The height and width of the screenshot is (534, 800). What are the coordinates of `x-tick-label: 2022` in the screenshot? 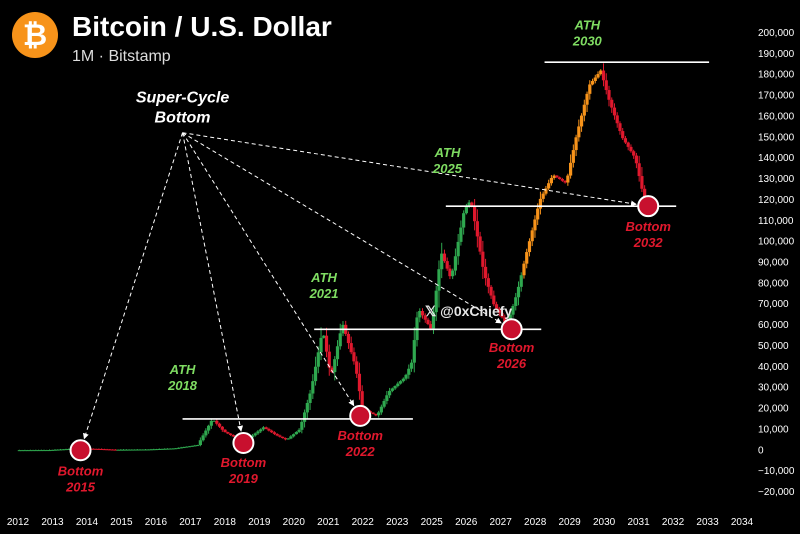 It's located at (363, 522).